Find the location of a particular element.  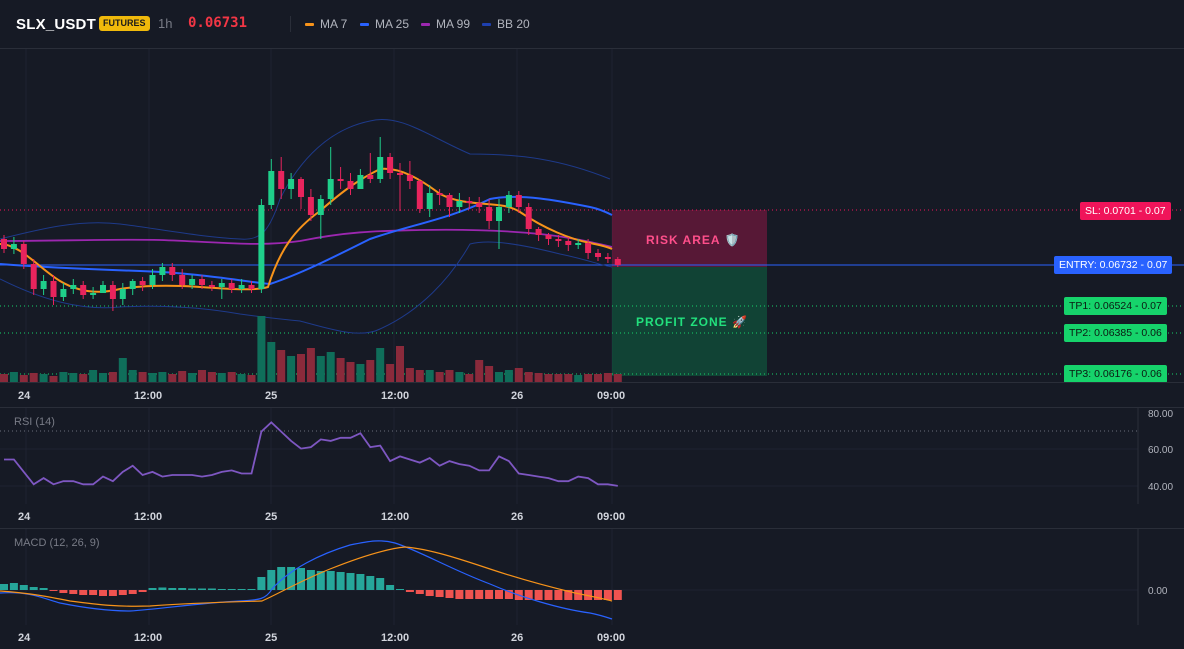

rsi-time-0900: 09:00 is located at coordinates (611, 517).